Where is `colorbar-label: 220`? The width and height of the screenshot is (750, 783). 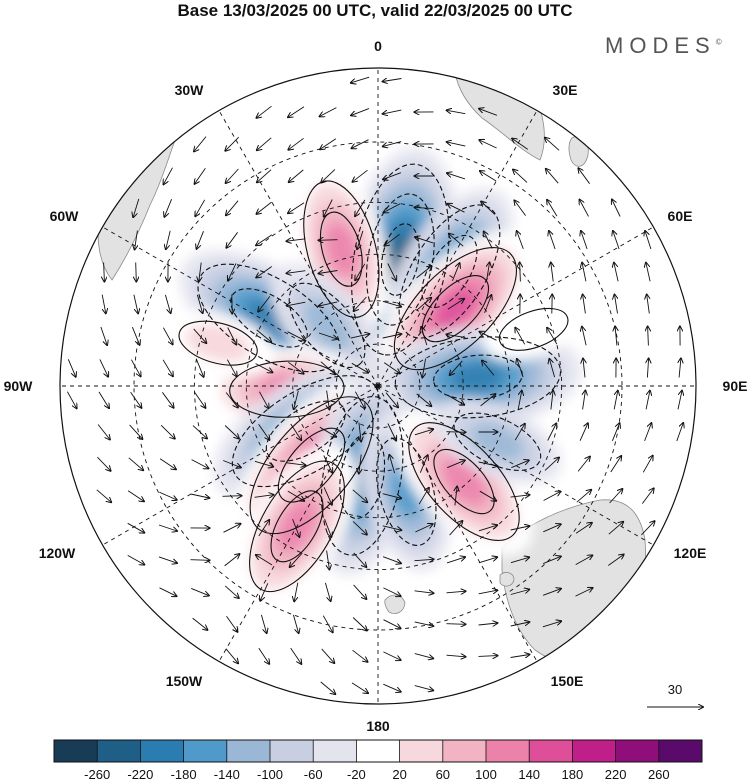
colorbar-label: 220 is located at coordinates (616, 774).